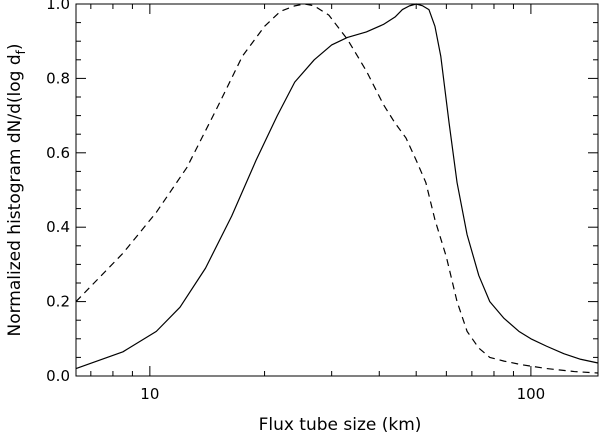  I want to click on y-tick-label: 0.6, so click(58, 153).